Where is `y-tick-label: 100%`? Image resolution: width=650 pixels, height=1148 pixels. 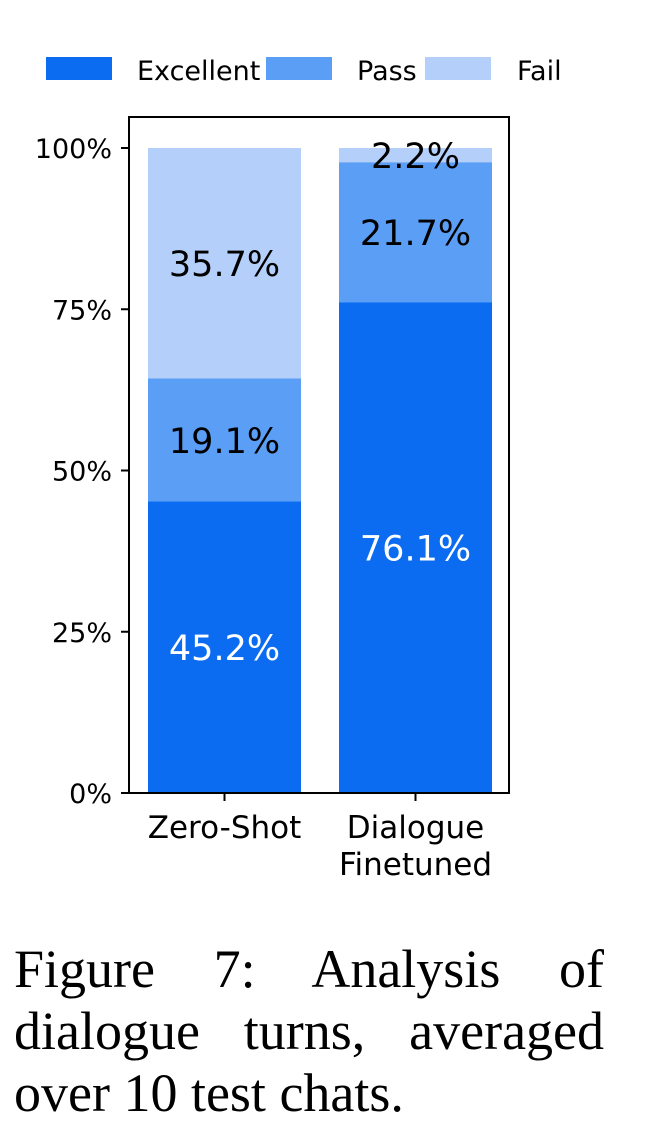 y-tick-label: 100% is located at coordinates (73, 149).